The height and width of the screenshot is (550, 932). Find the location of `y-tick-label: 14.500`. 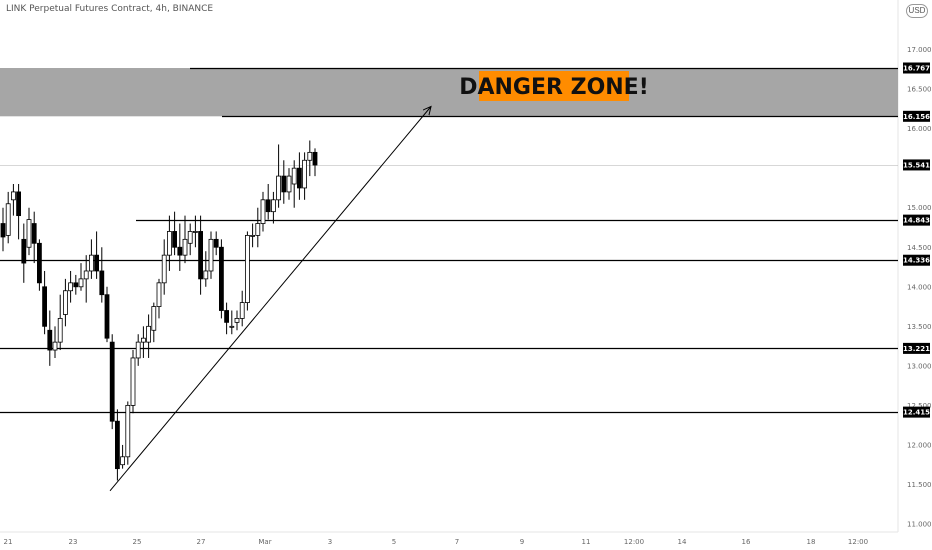

y-tick-label: 14.500 is located at coordinates (919, 248).